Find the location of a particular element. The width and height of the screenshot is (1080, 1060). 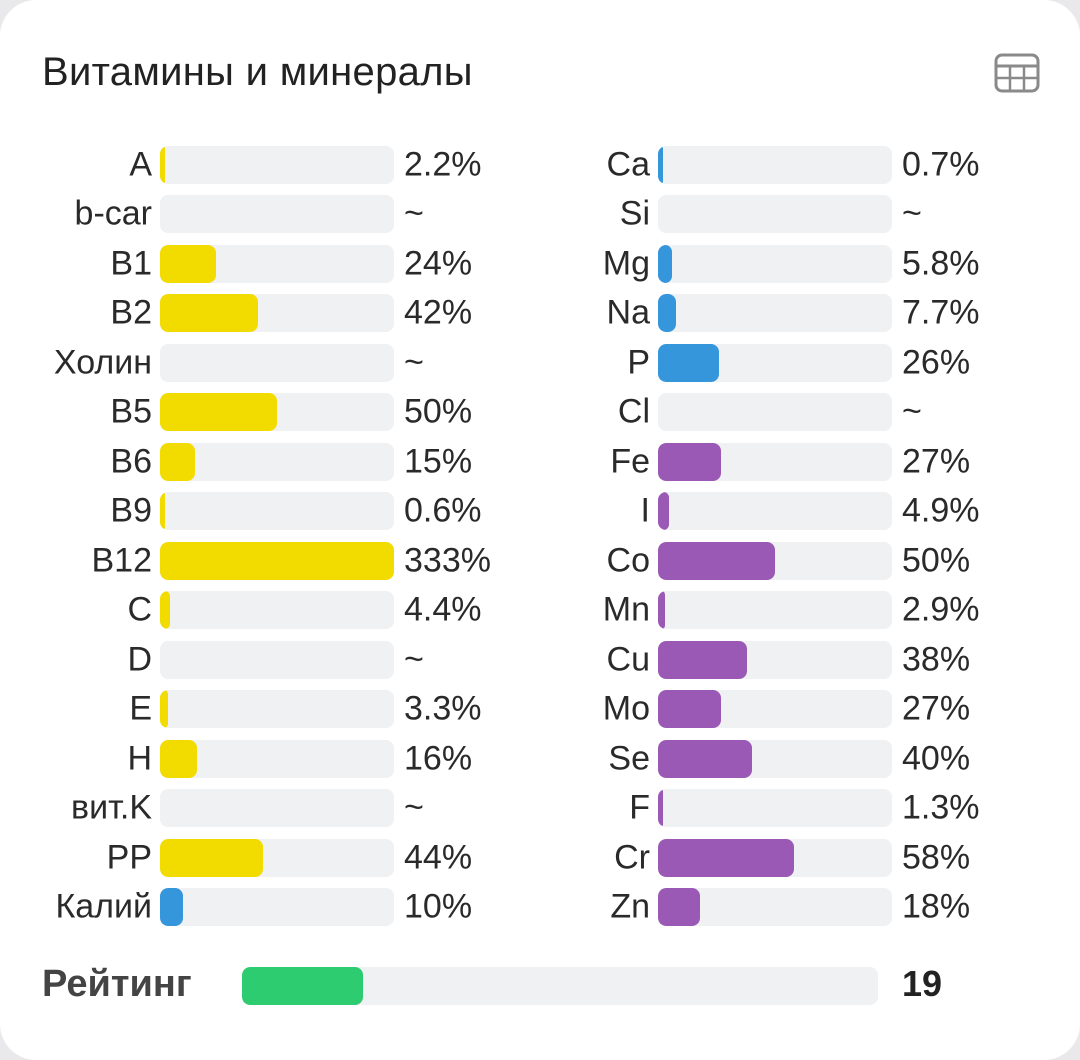

mineral-value: 50% is located at coordinates (936, 560).